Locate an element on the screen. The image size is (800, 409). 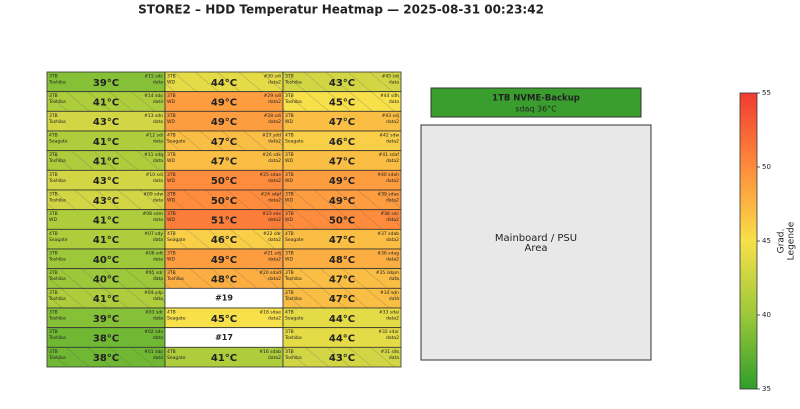
drive-slot: #03 sdr is located at coordinates (154, 313).